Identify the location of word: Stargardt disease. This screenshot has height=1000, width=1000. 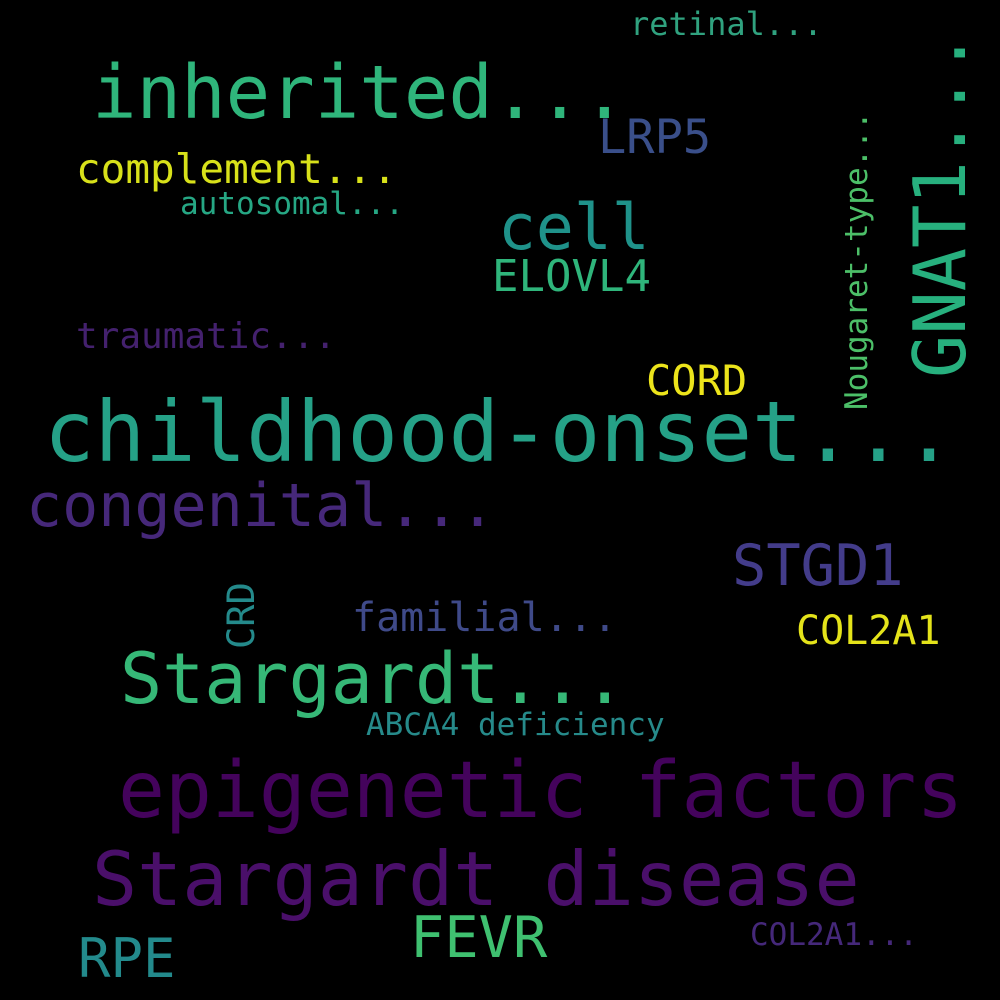
(476, 879).